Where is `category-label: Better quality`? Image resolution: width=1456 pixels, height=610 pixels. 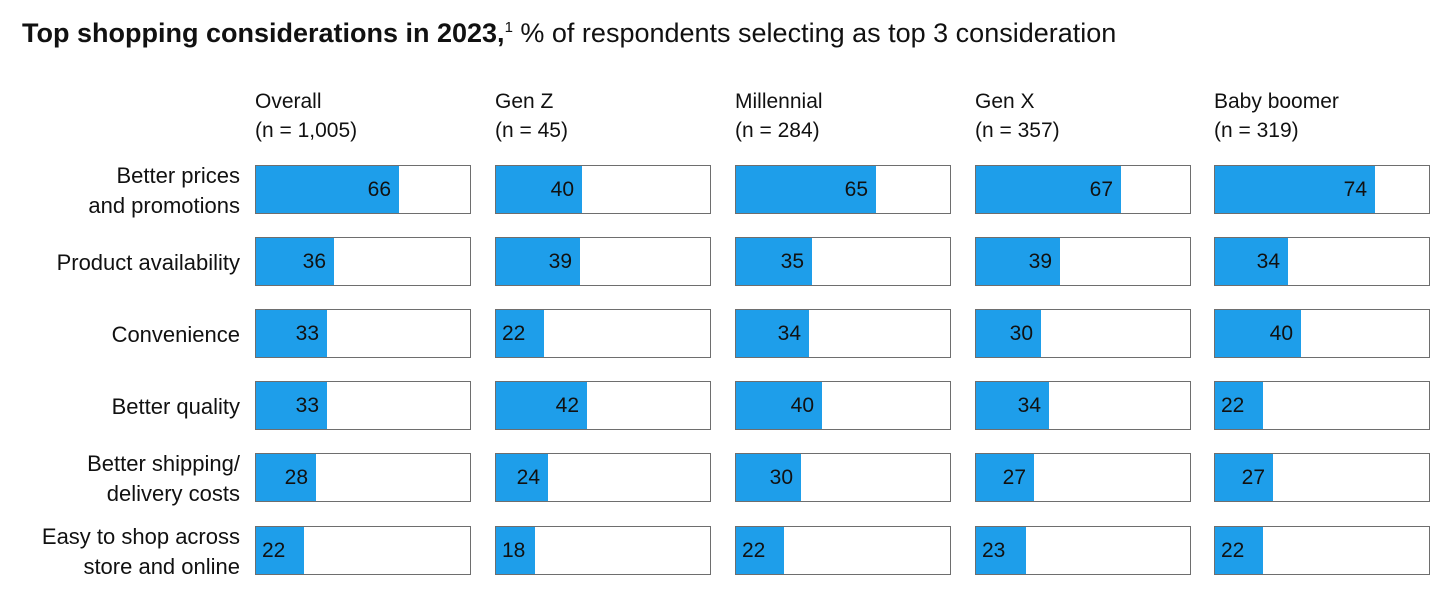 category-label: Better quality is located at coordinates (120, 407).